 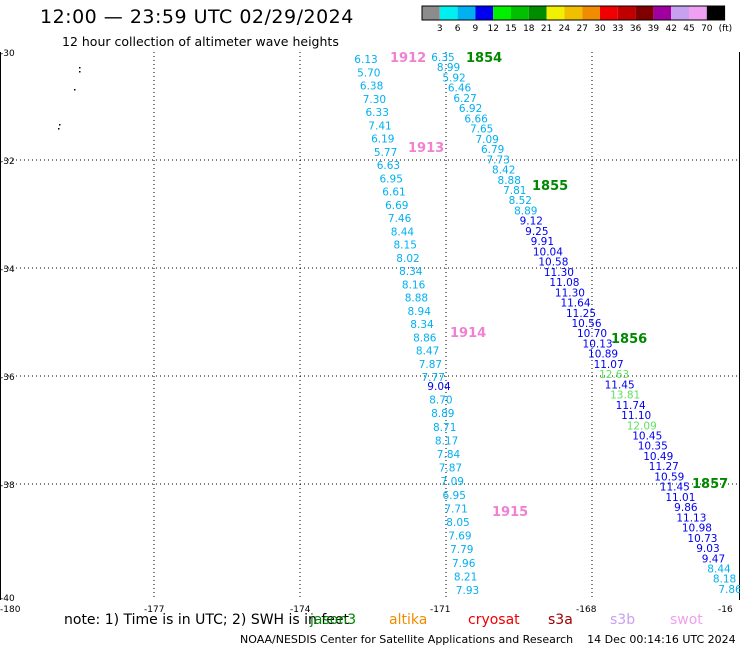 What do you see at coordinates (442, 414) in the screenshot?
I see `swh-value: 8.89` at bounding box center [442, 414].